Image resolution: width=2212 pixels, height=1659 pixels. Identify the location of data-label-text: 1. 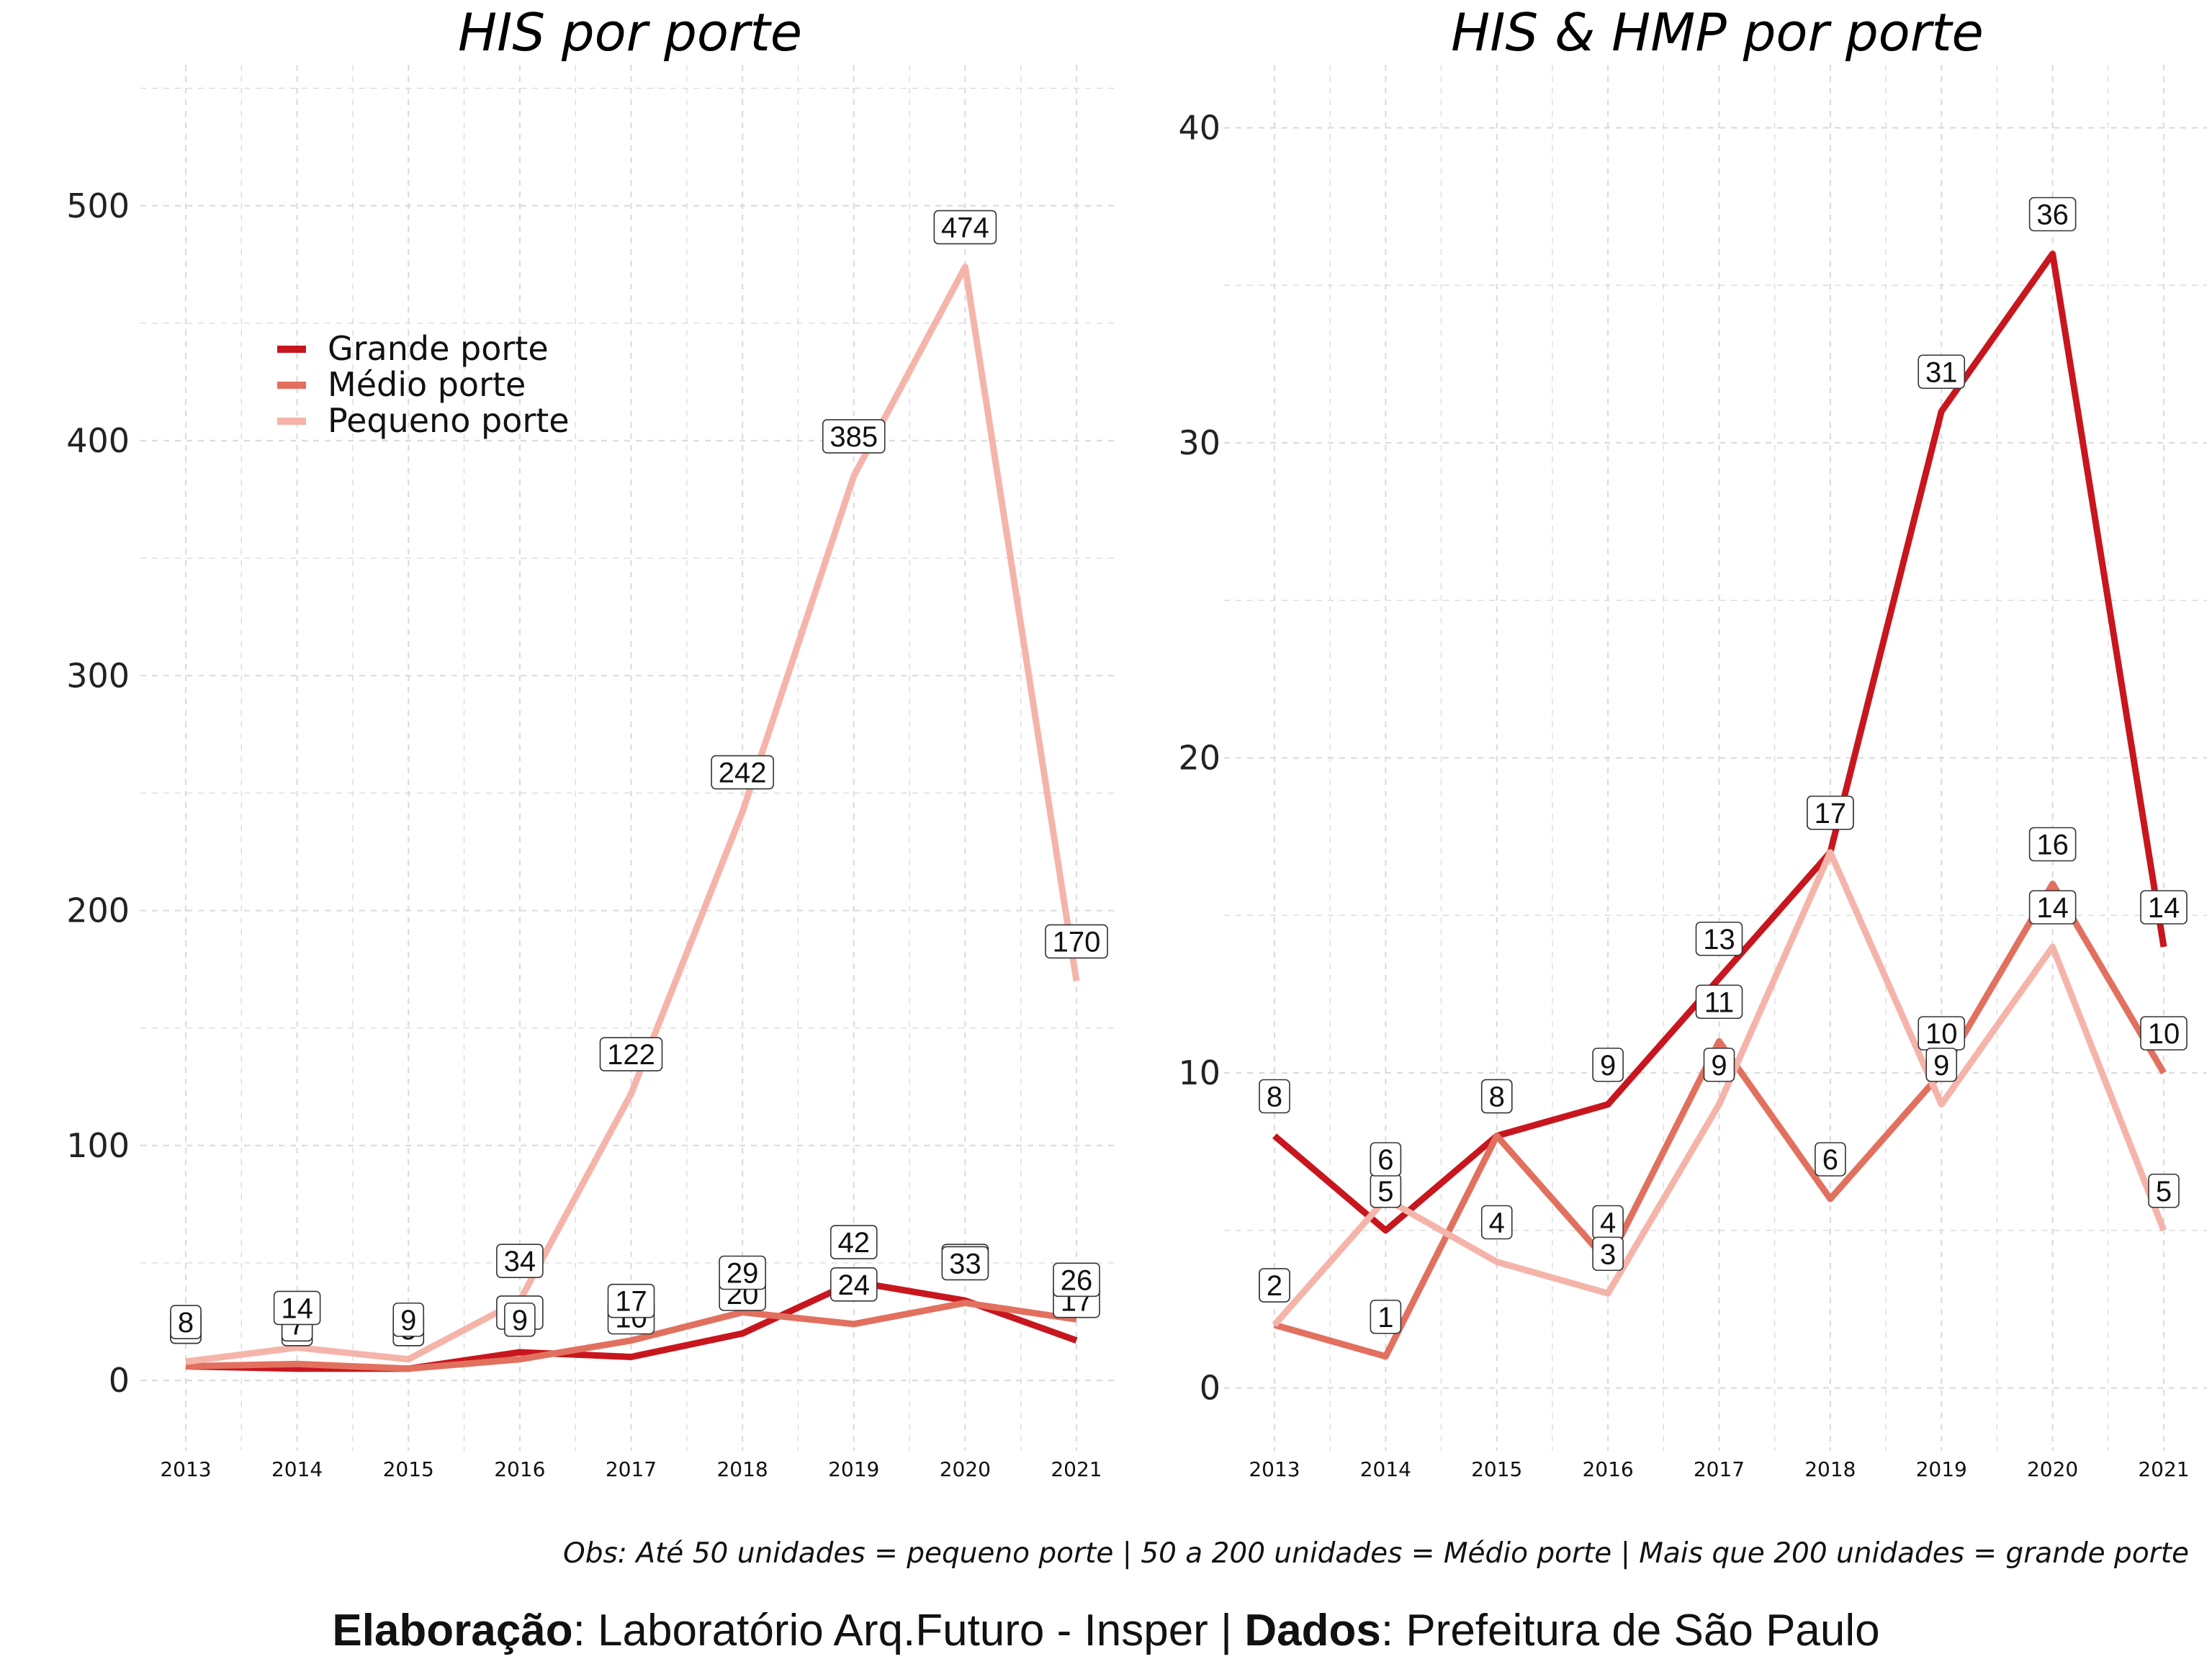
(1385, 1318).